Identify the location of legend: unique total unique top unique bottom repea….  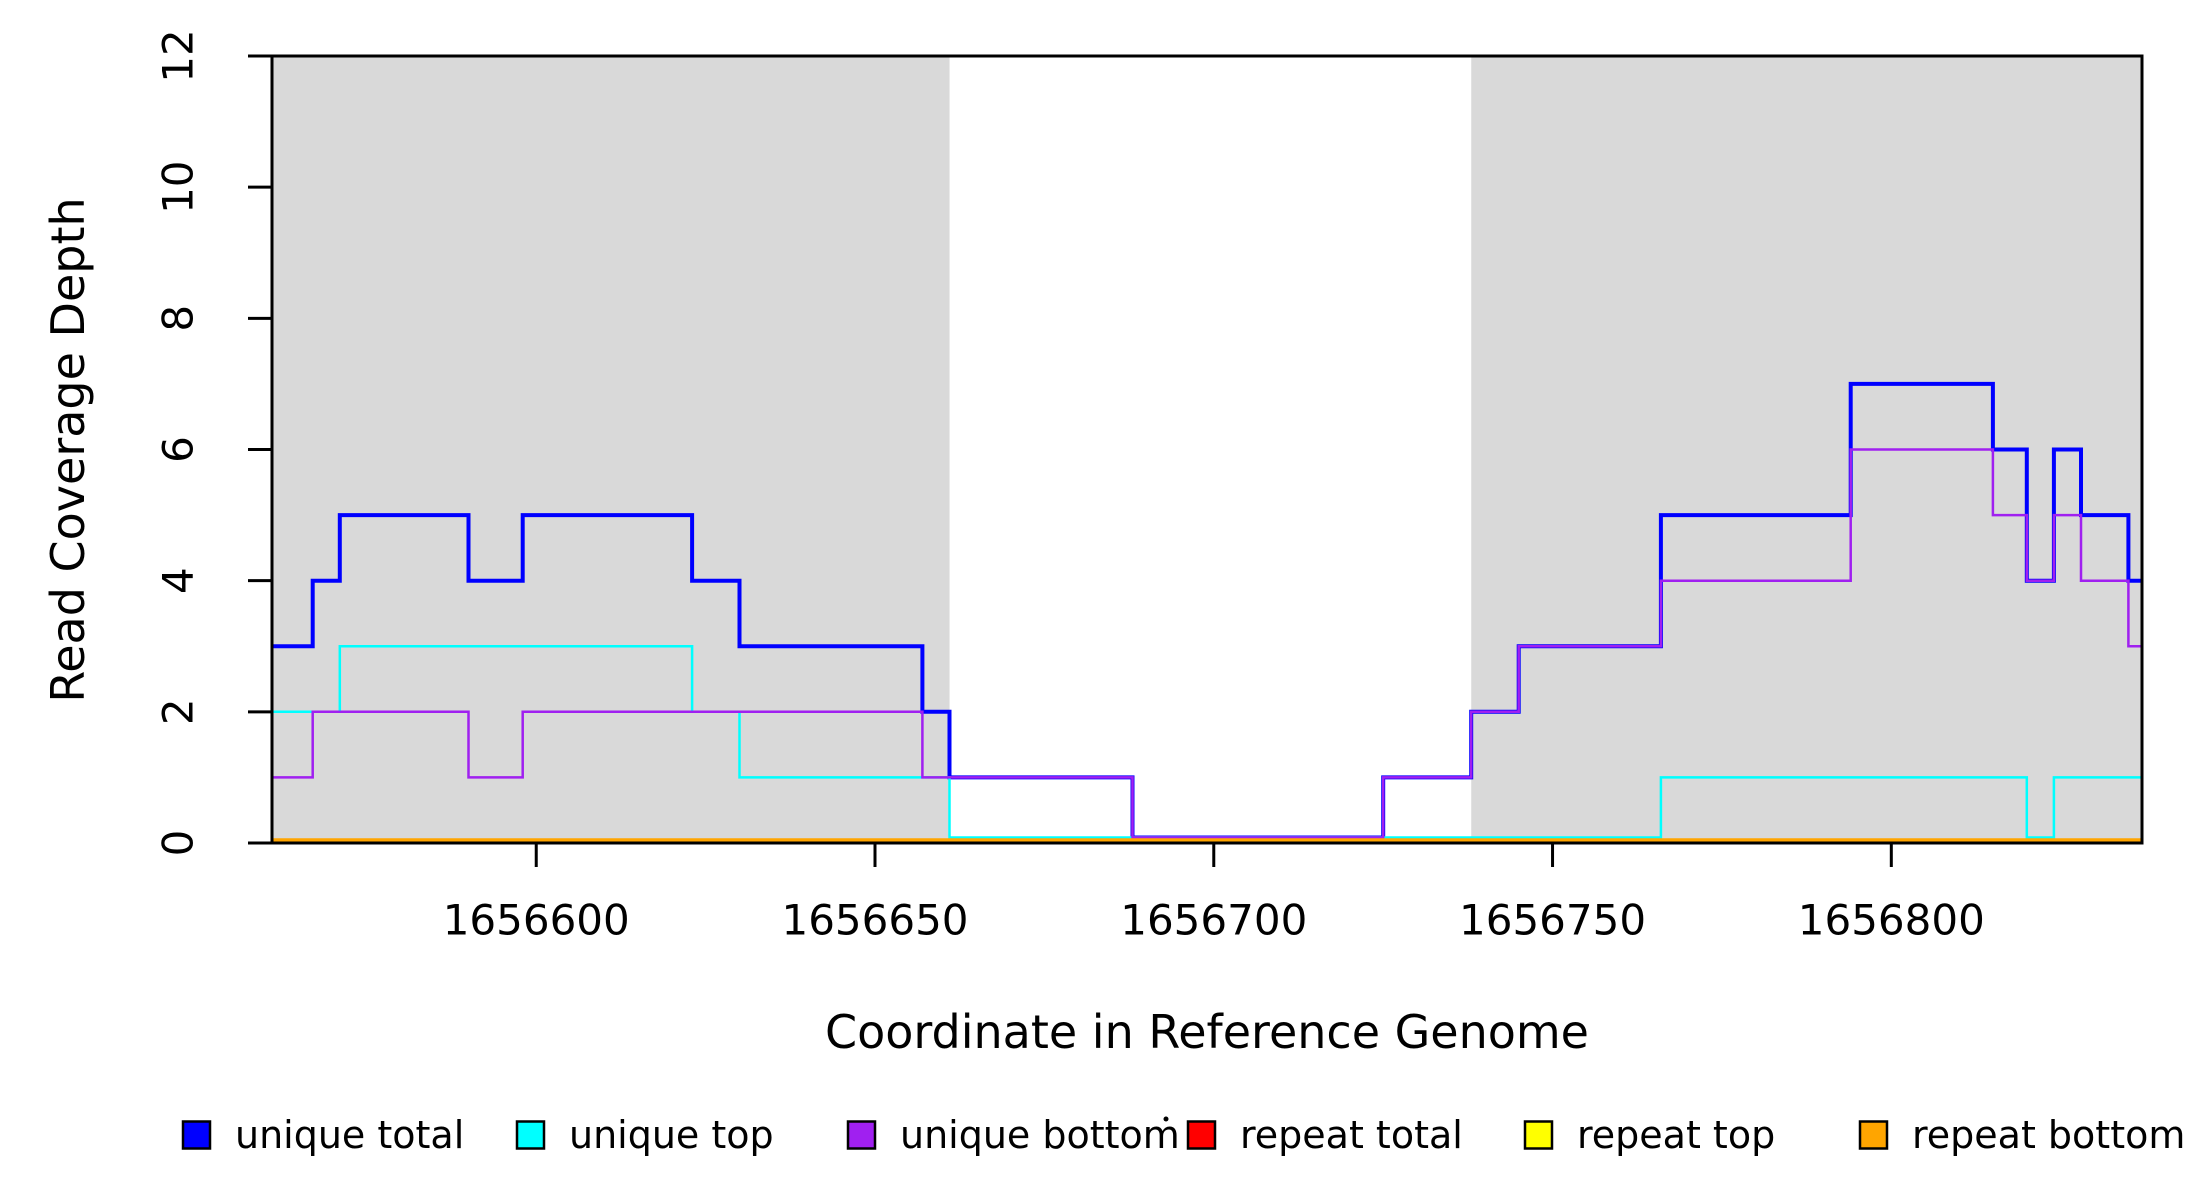
(1183, 1135).